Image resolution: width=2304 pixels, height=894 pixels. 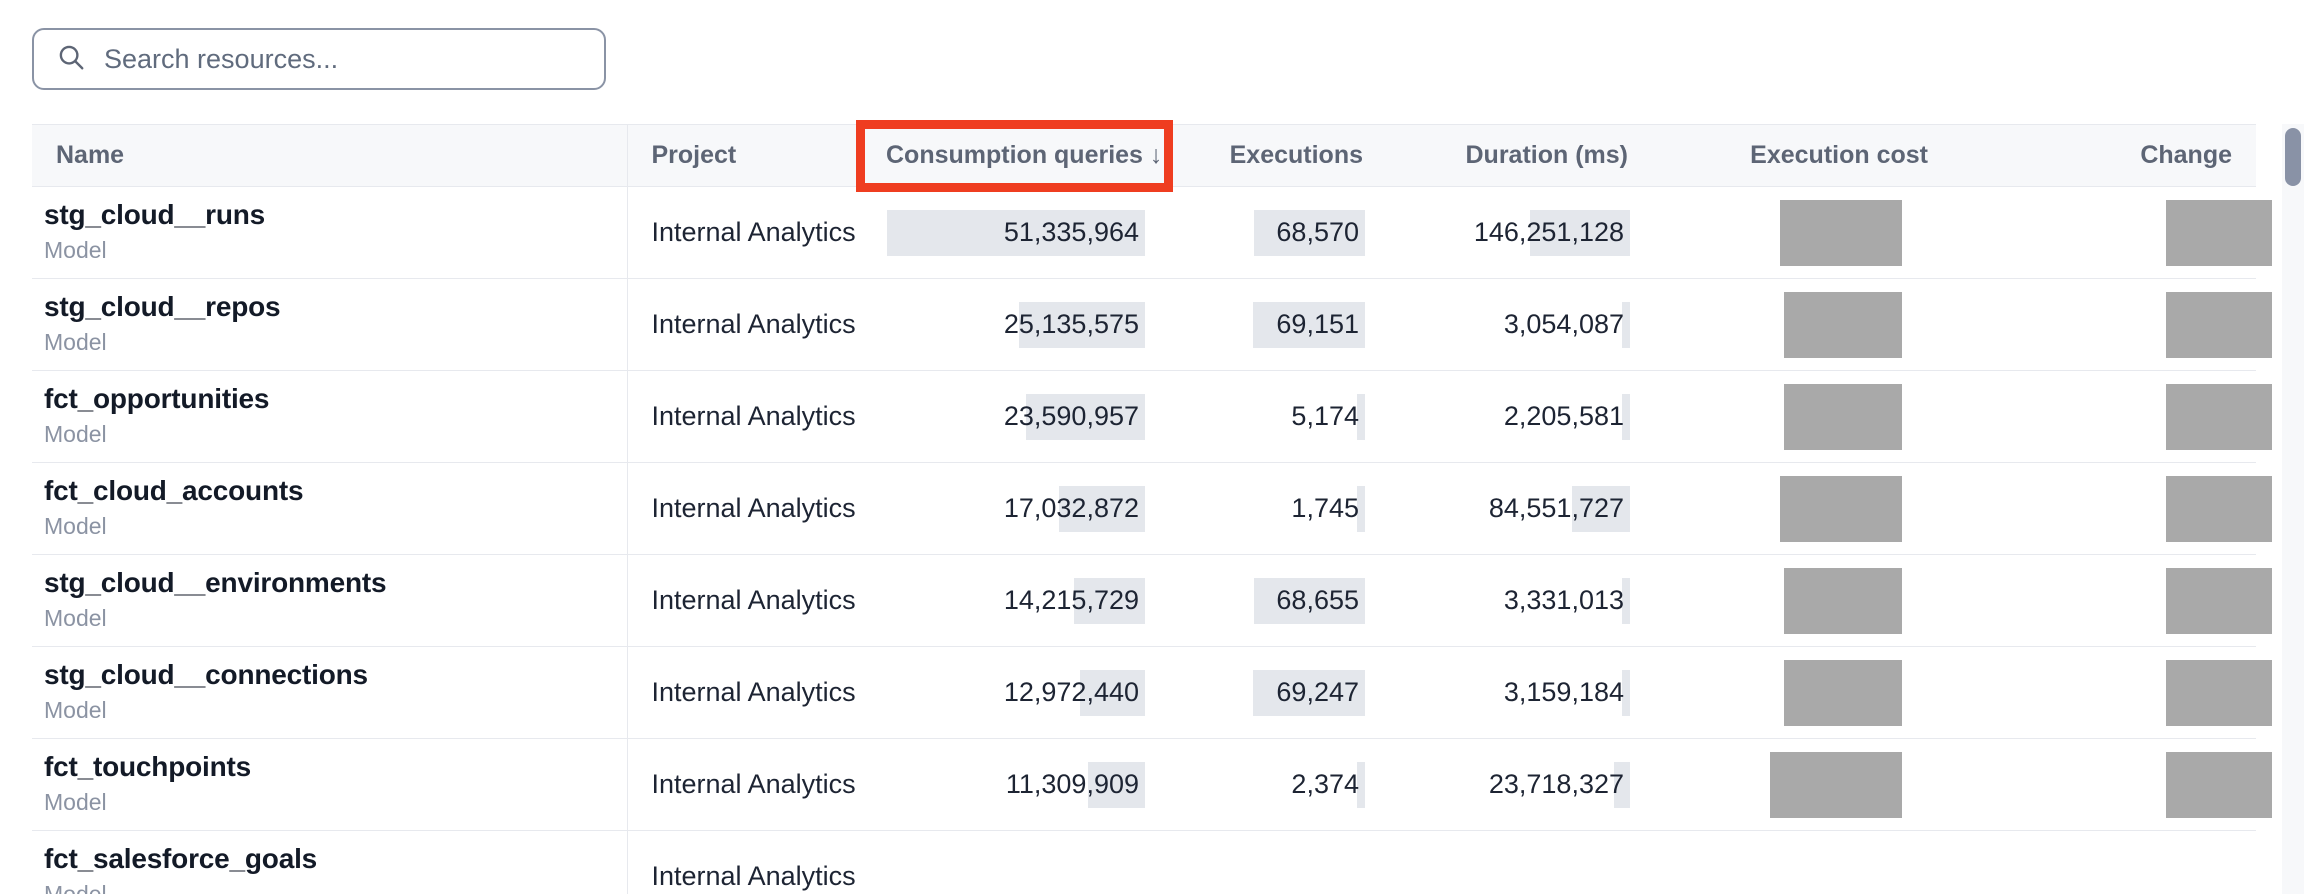 I want to click on search-icon, so click(x=71, y=59).